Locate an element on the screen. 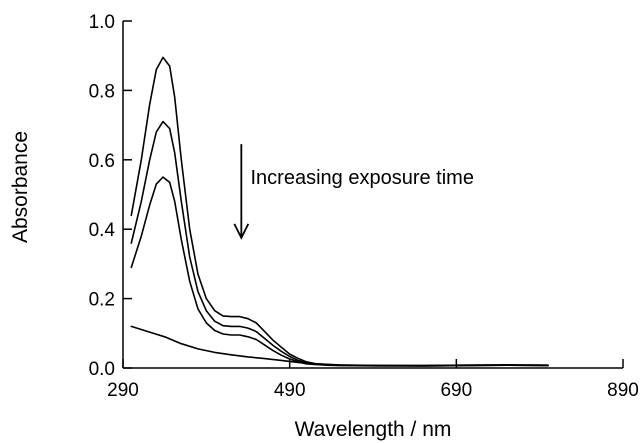  x-tick-label: 890 is located at coordinates (623, 390).